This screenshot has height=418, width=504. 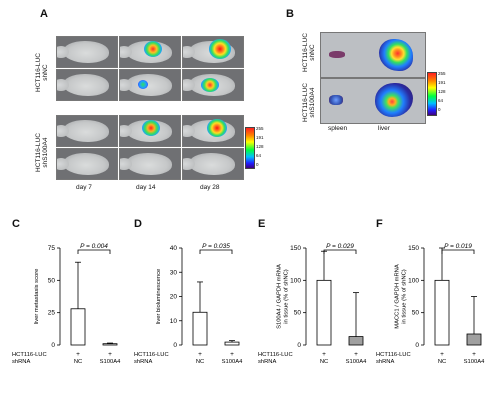 I want to click on chart-e-tick-label: 50, so click(x=298, y=313).